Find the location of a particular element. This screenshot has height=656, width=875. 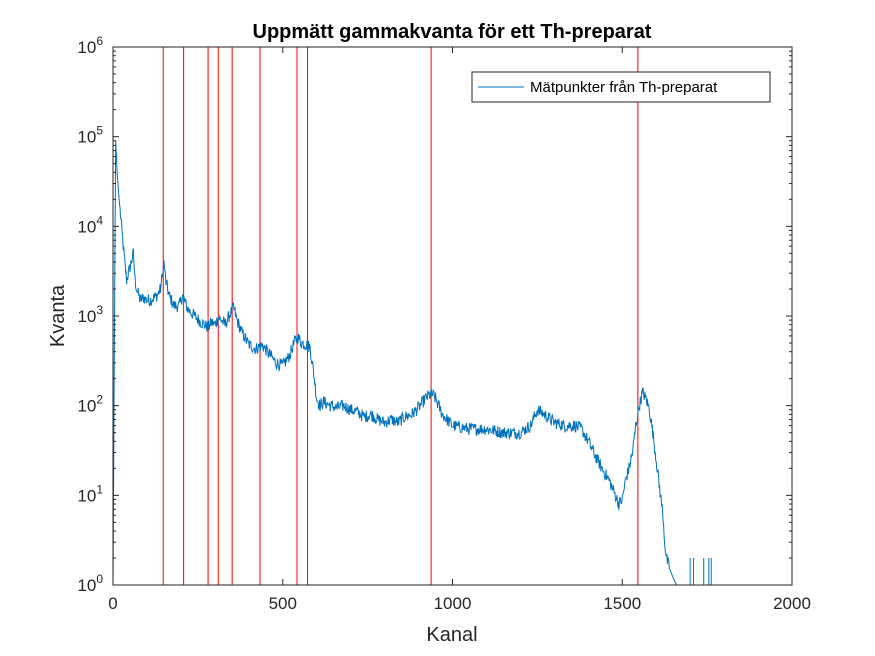

y-tick-label: 10⁰ is located at coordinates (90, 583).